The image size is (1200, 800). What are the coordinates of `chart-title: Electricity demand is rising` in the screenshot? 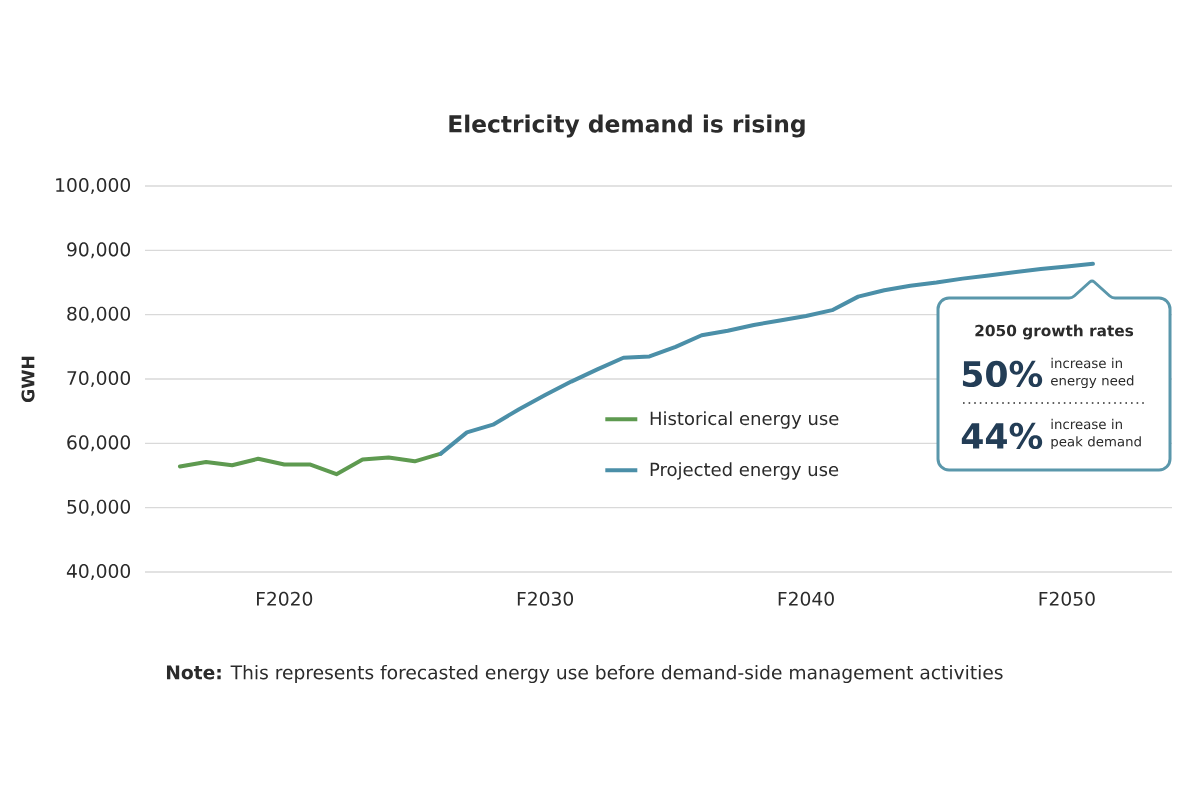 It's located at (627, 126).